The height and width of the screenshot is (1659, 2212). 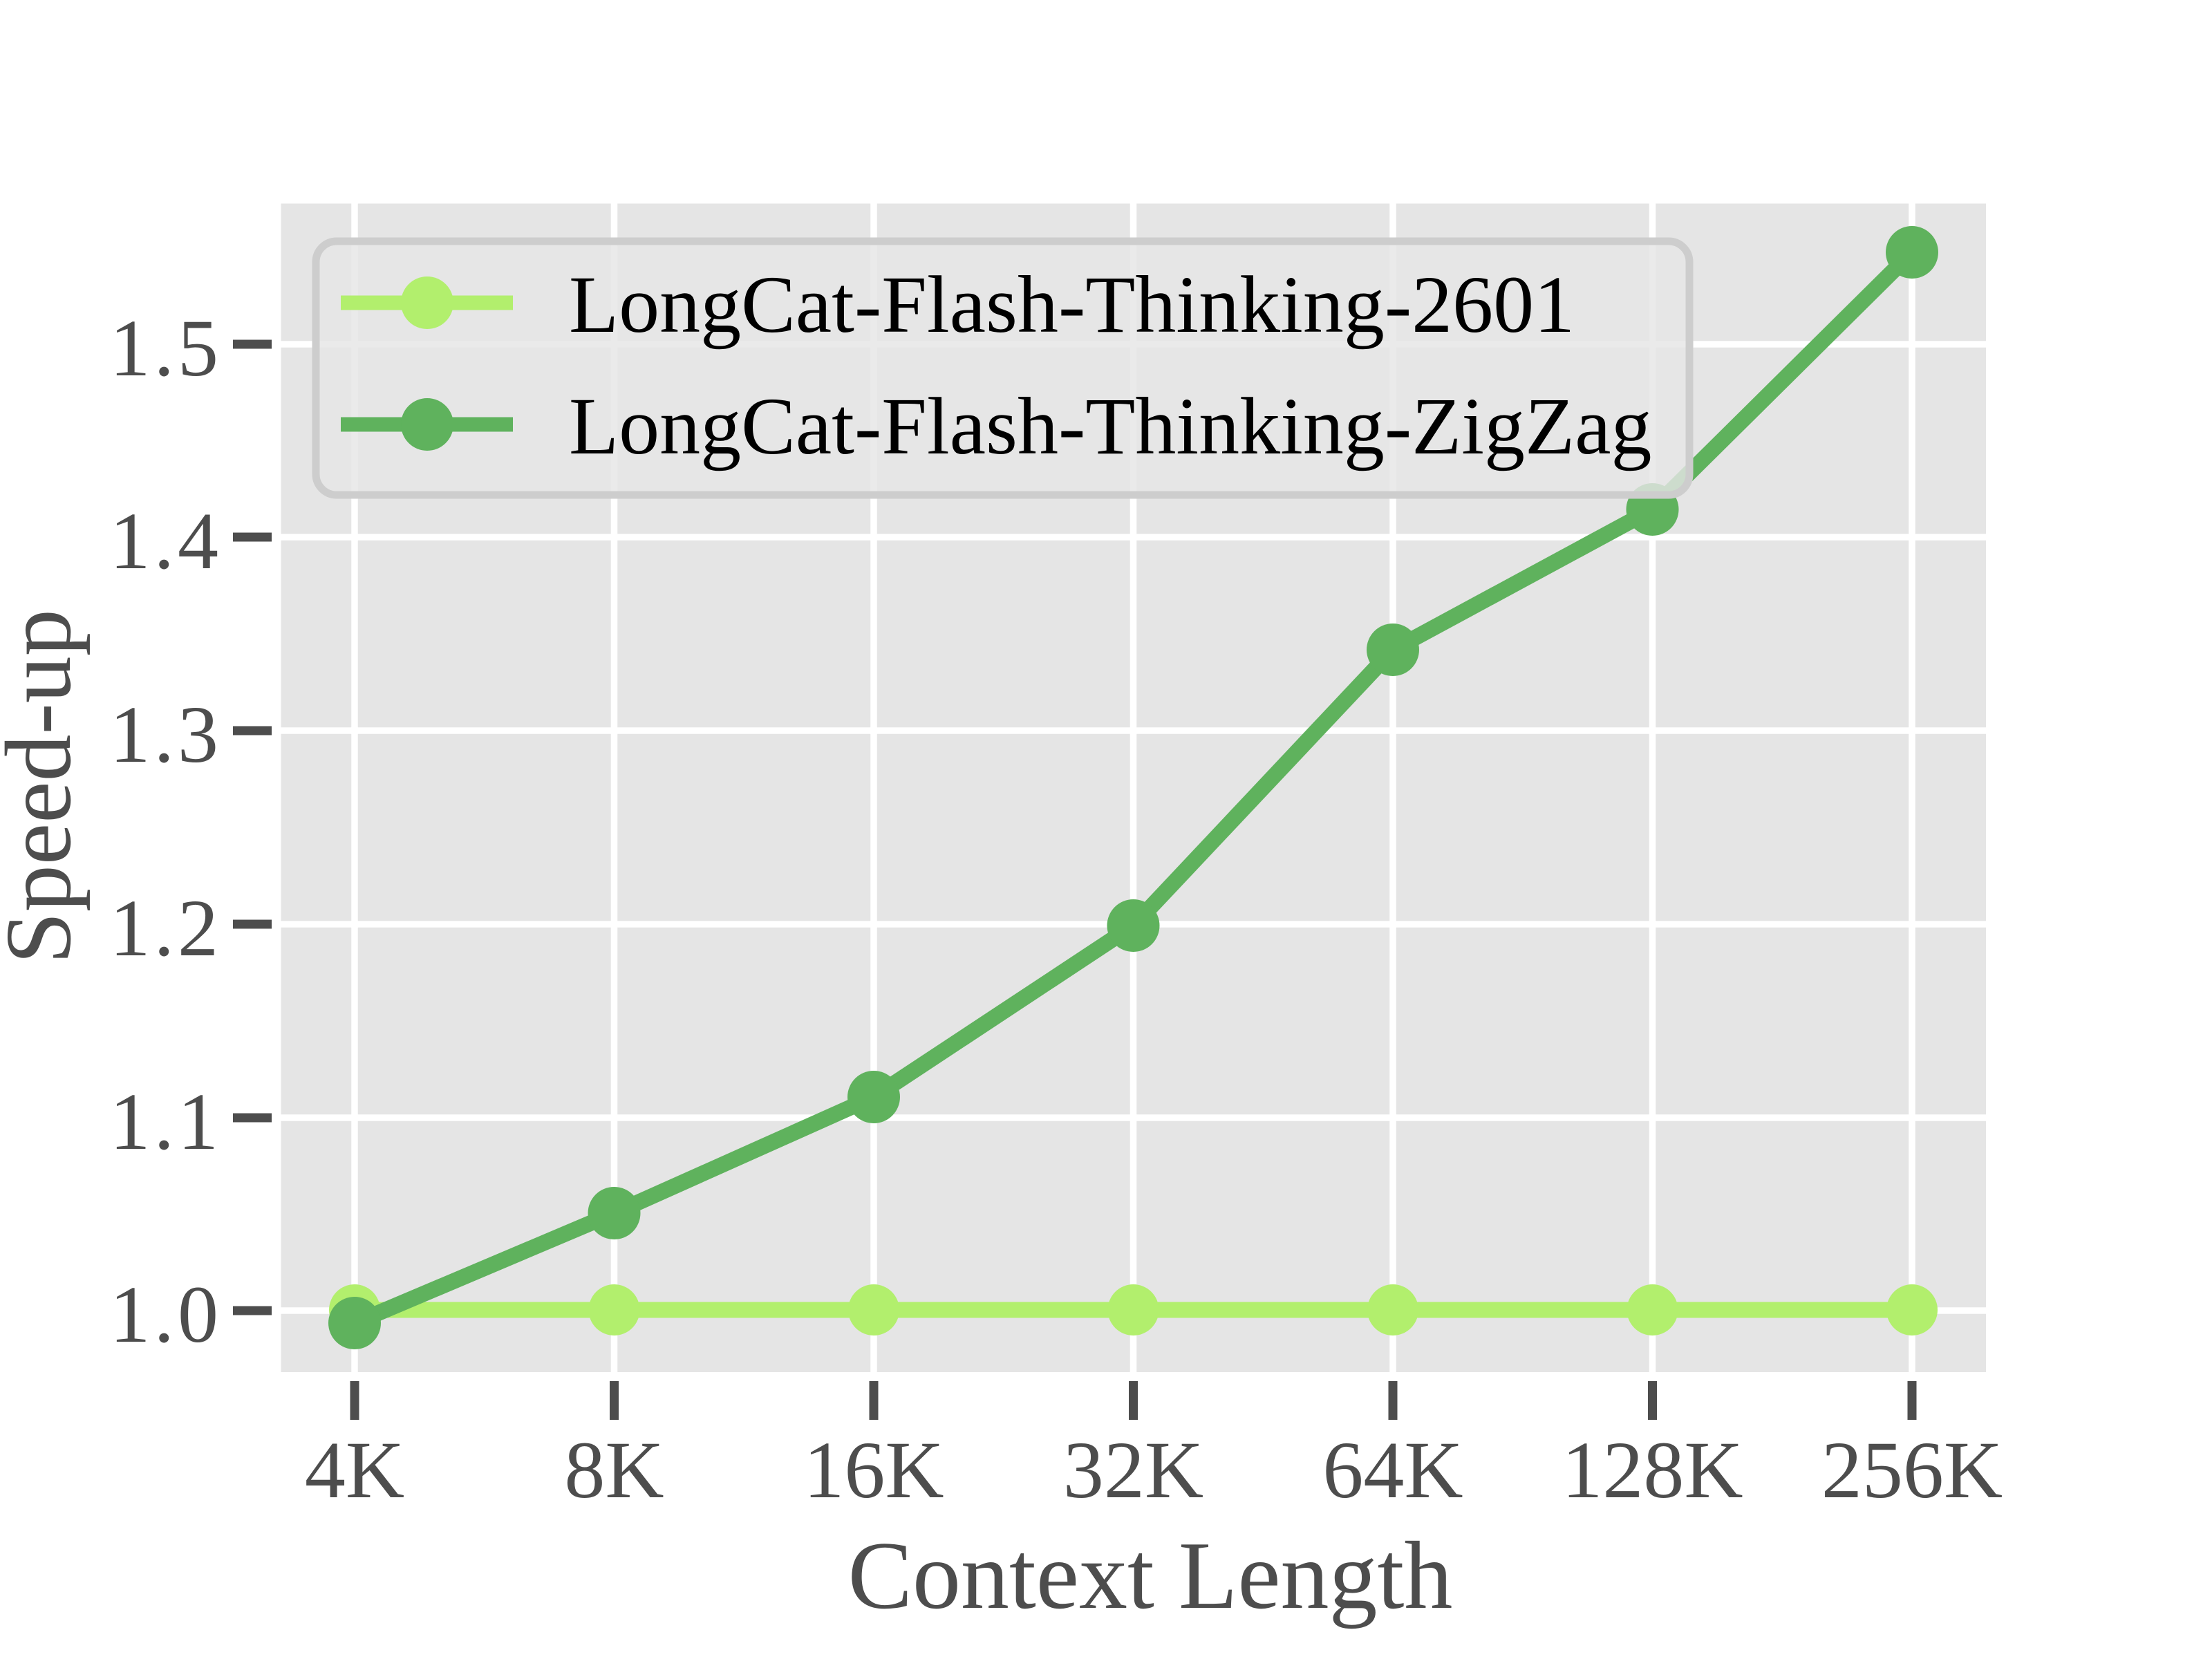 What do you see at coordinates (1912, 1470) in the screenshot?
I see `svg-text: 256K` at bounding box center [1912, 1470].